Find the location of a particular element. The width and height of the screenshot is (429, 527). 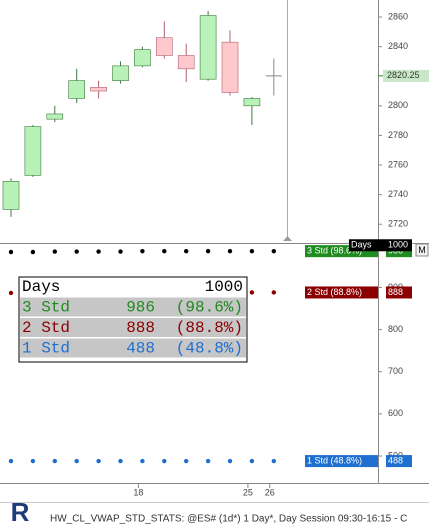

y-tick-label: 800 is located at coordinates (395, 329).